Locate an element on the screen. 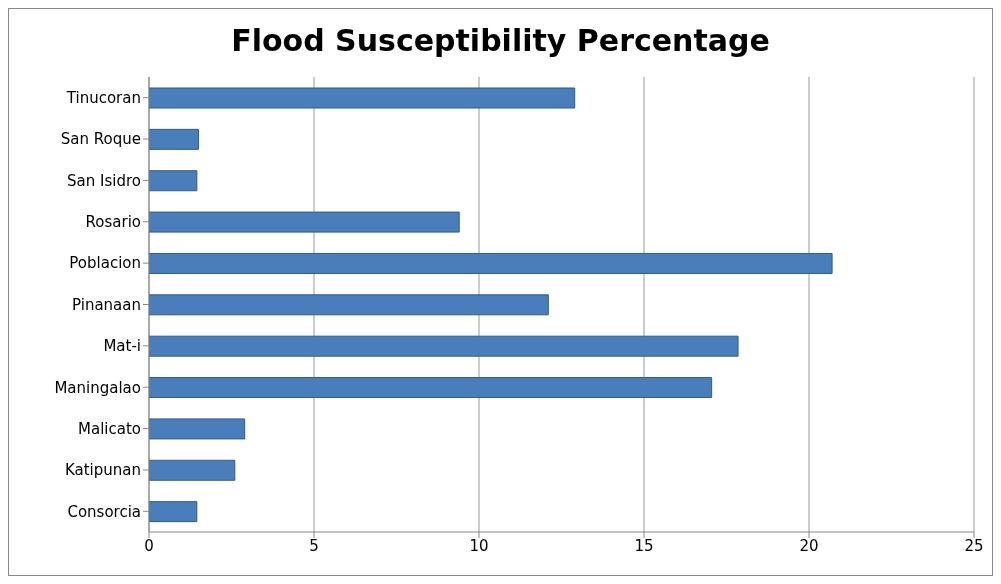 The height and width of the screenshot is (584, 1001). x-tick-label: 10 is located at coordinates (479, 545).